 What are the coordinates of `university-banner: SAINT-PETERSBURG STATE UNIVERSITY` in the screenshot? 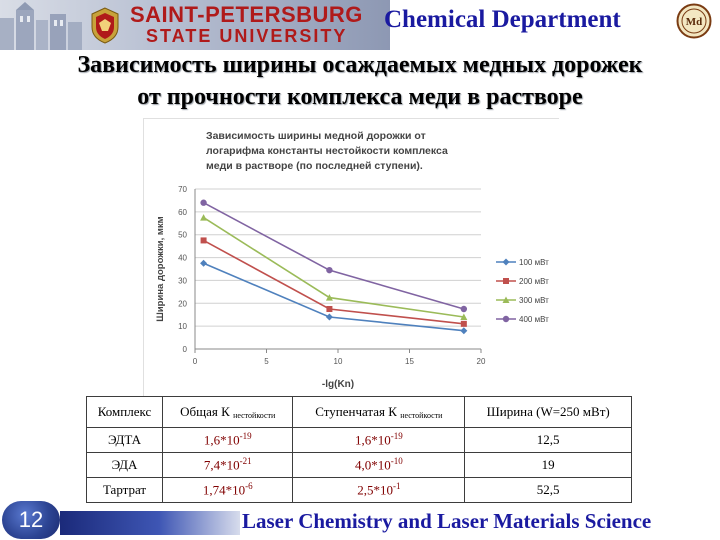 It's located at (195, 25).